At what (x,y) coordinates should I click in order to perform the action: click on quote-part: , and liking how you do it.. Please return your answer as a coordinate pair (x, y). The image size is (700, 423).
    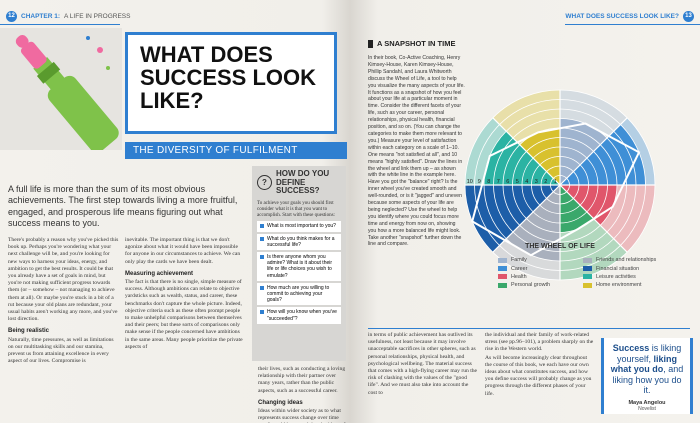
    Looking at the image, I should click on (648, 379).